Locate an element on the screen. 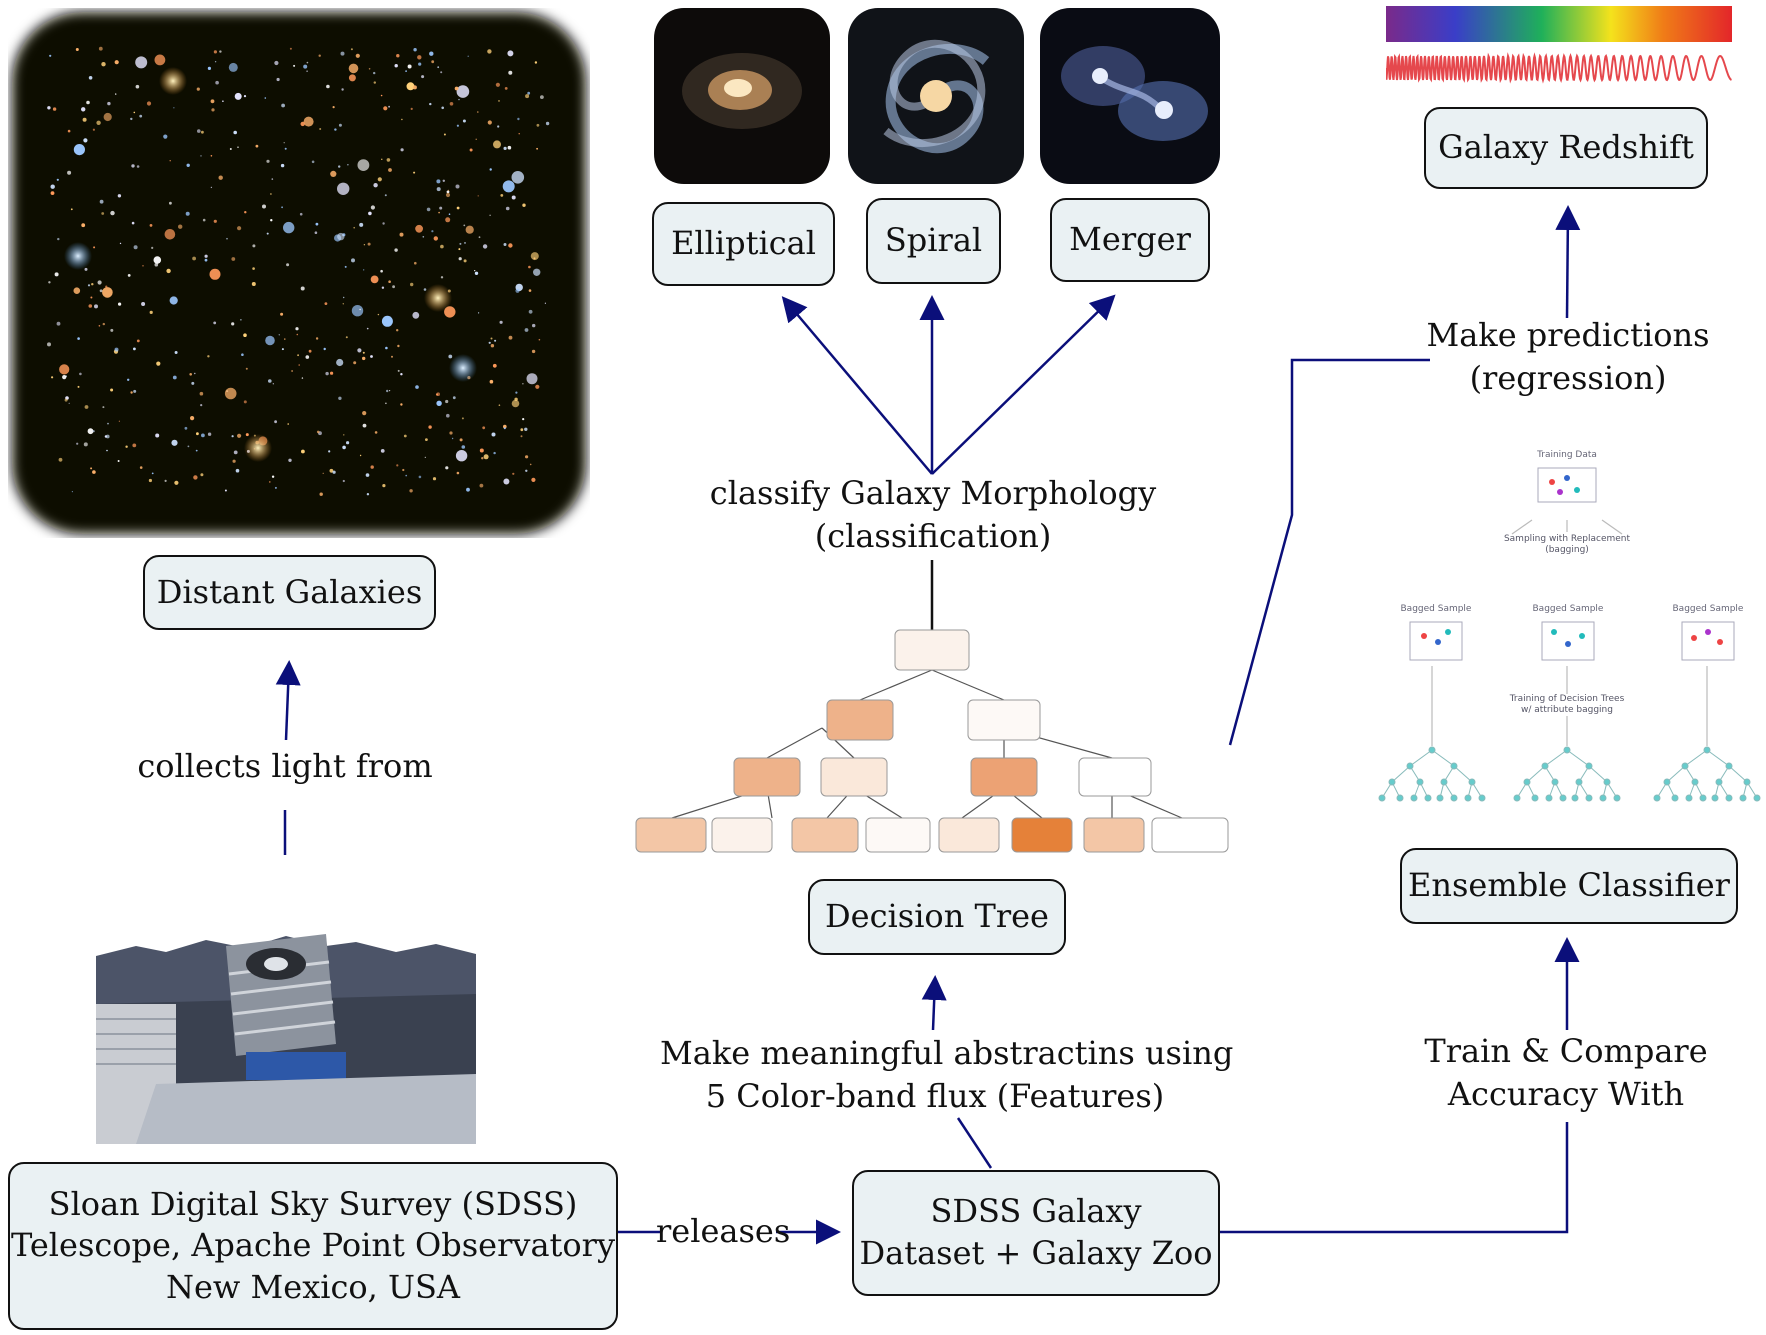 Image resolution: width=1766 pixels, height=1335 pixels. sdss-dataset-line-1: SDSS Galaxy is located at coordinates (1036, 1211).